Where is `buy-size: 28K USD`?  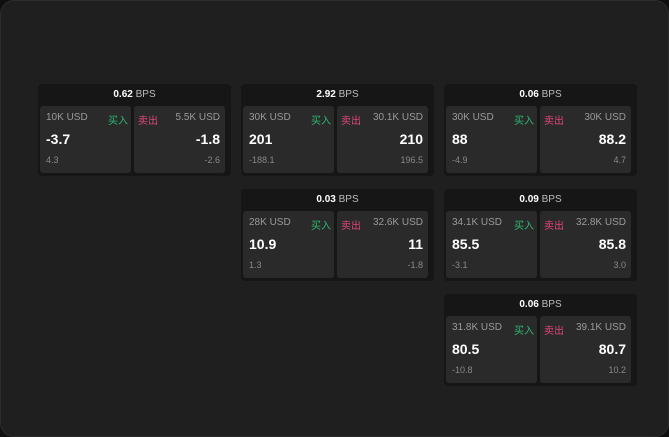 buy-size: 28K USD is located at coordinates (270, 222).